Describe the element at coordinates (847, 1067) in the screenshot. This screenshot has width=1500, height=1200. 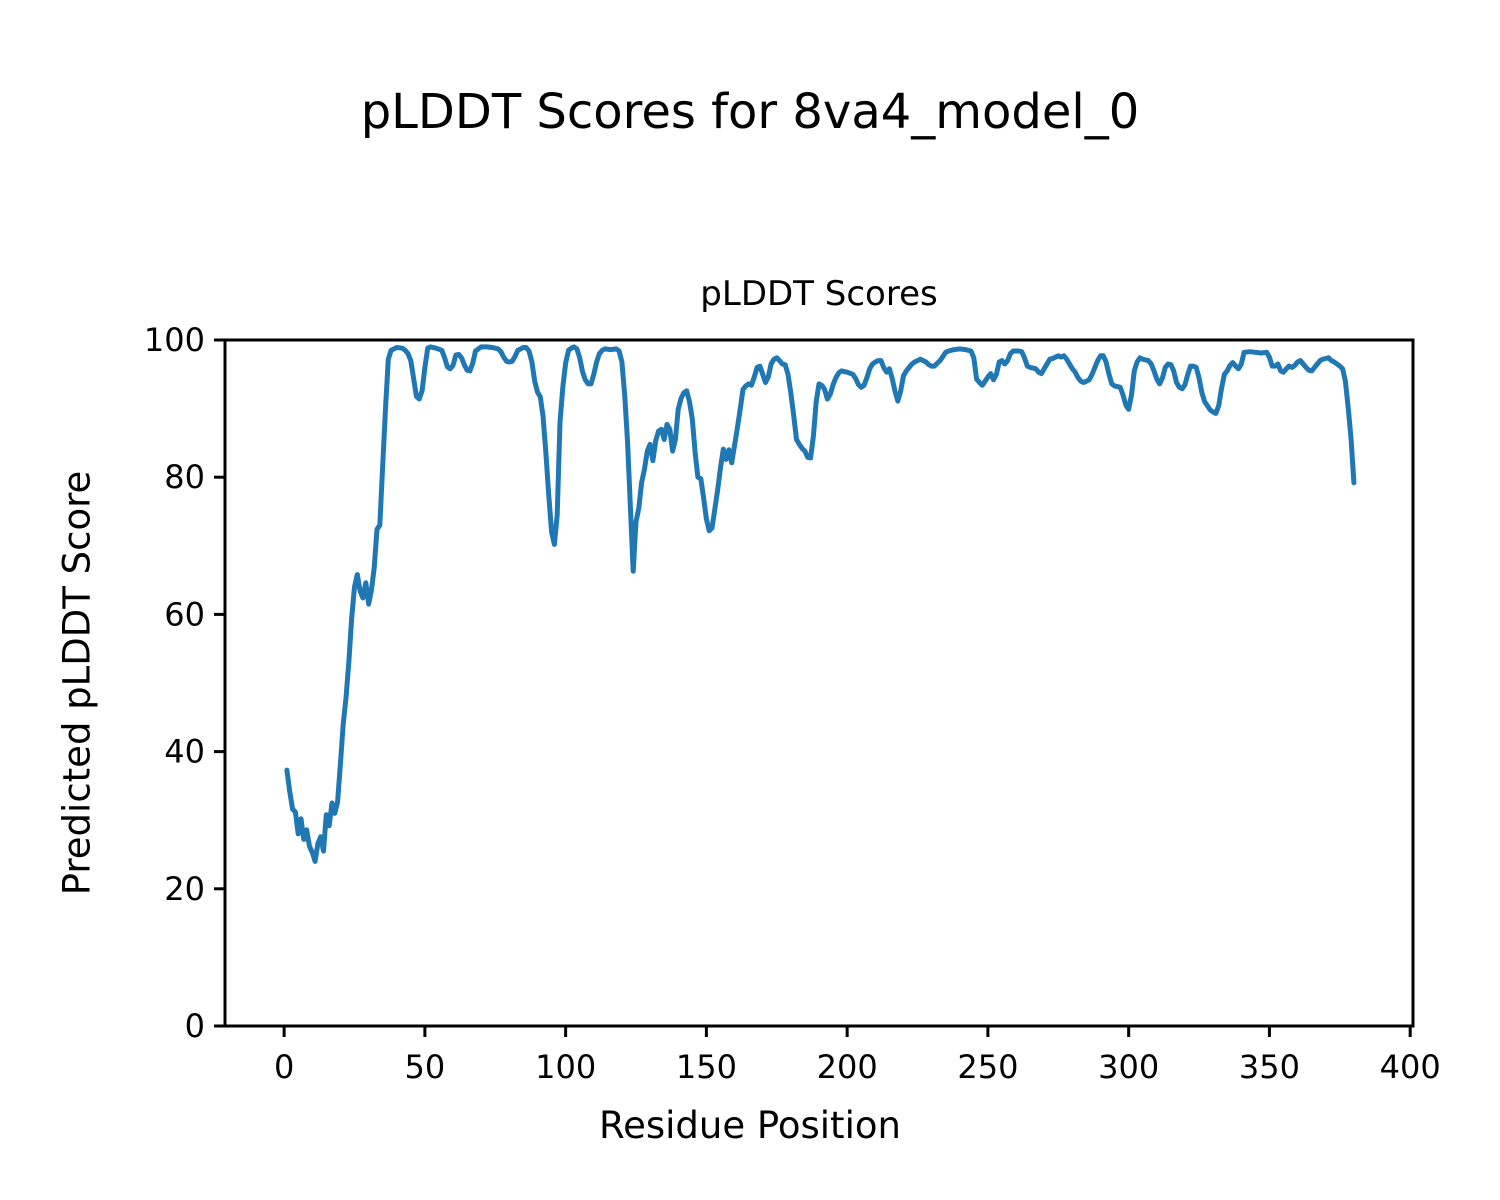
I see `x-tick-label: 200` at that location.